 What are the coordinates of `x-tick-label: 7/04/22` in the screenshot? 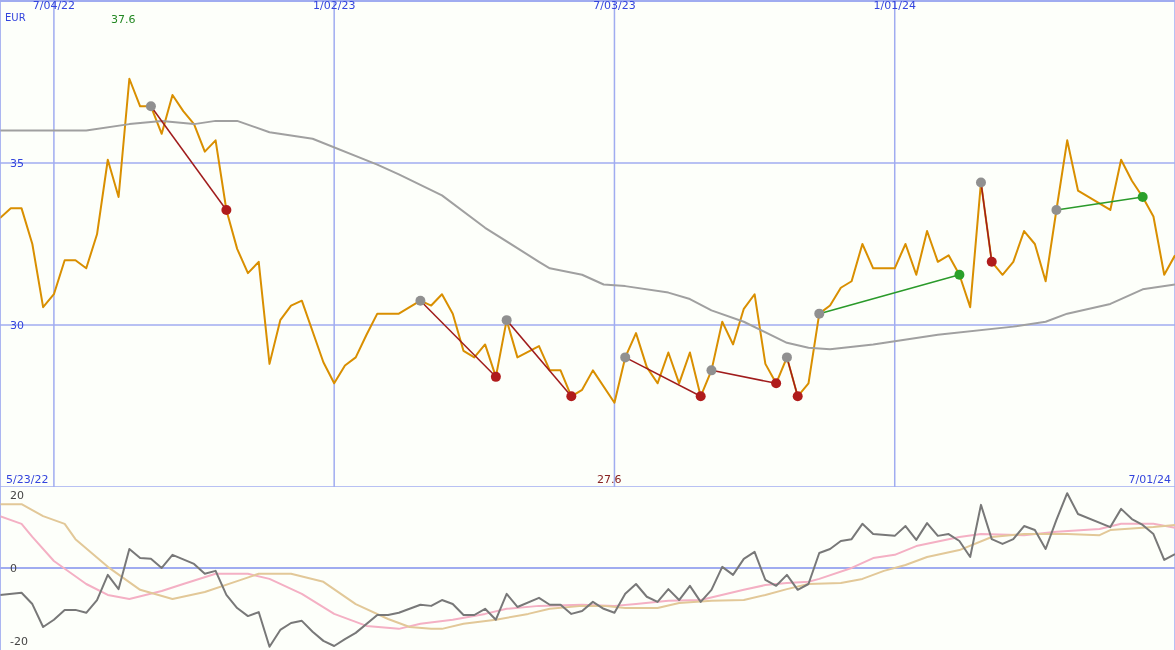 It's located at (54, 6).